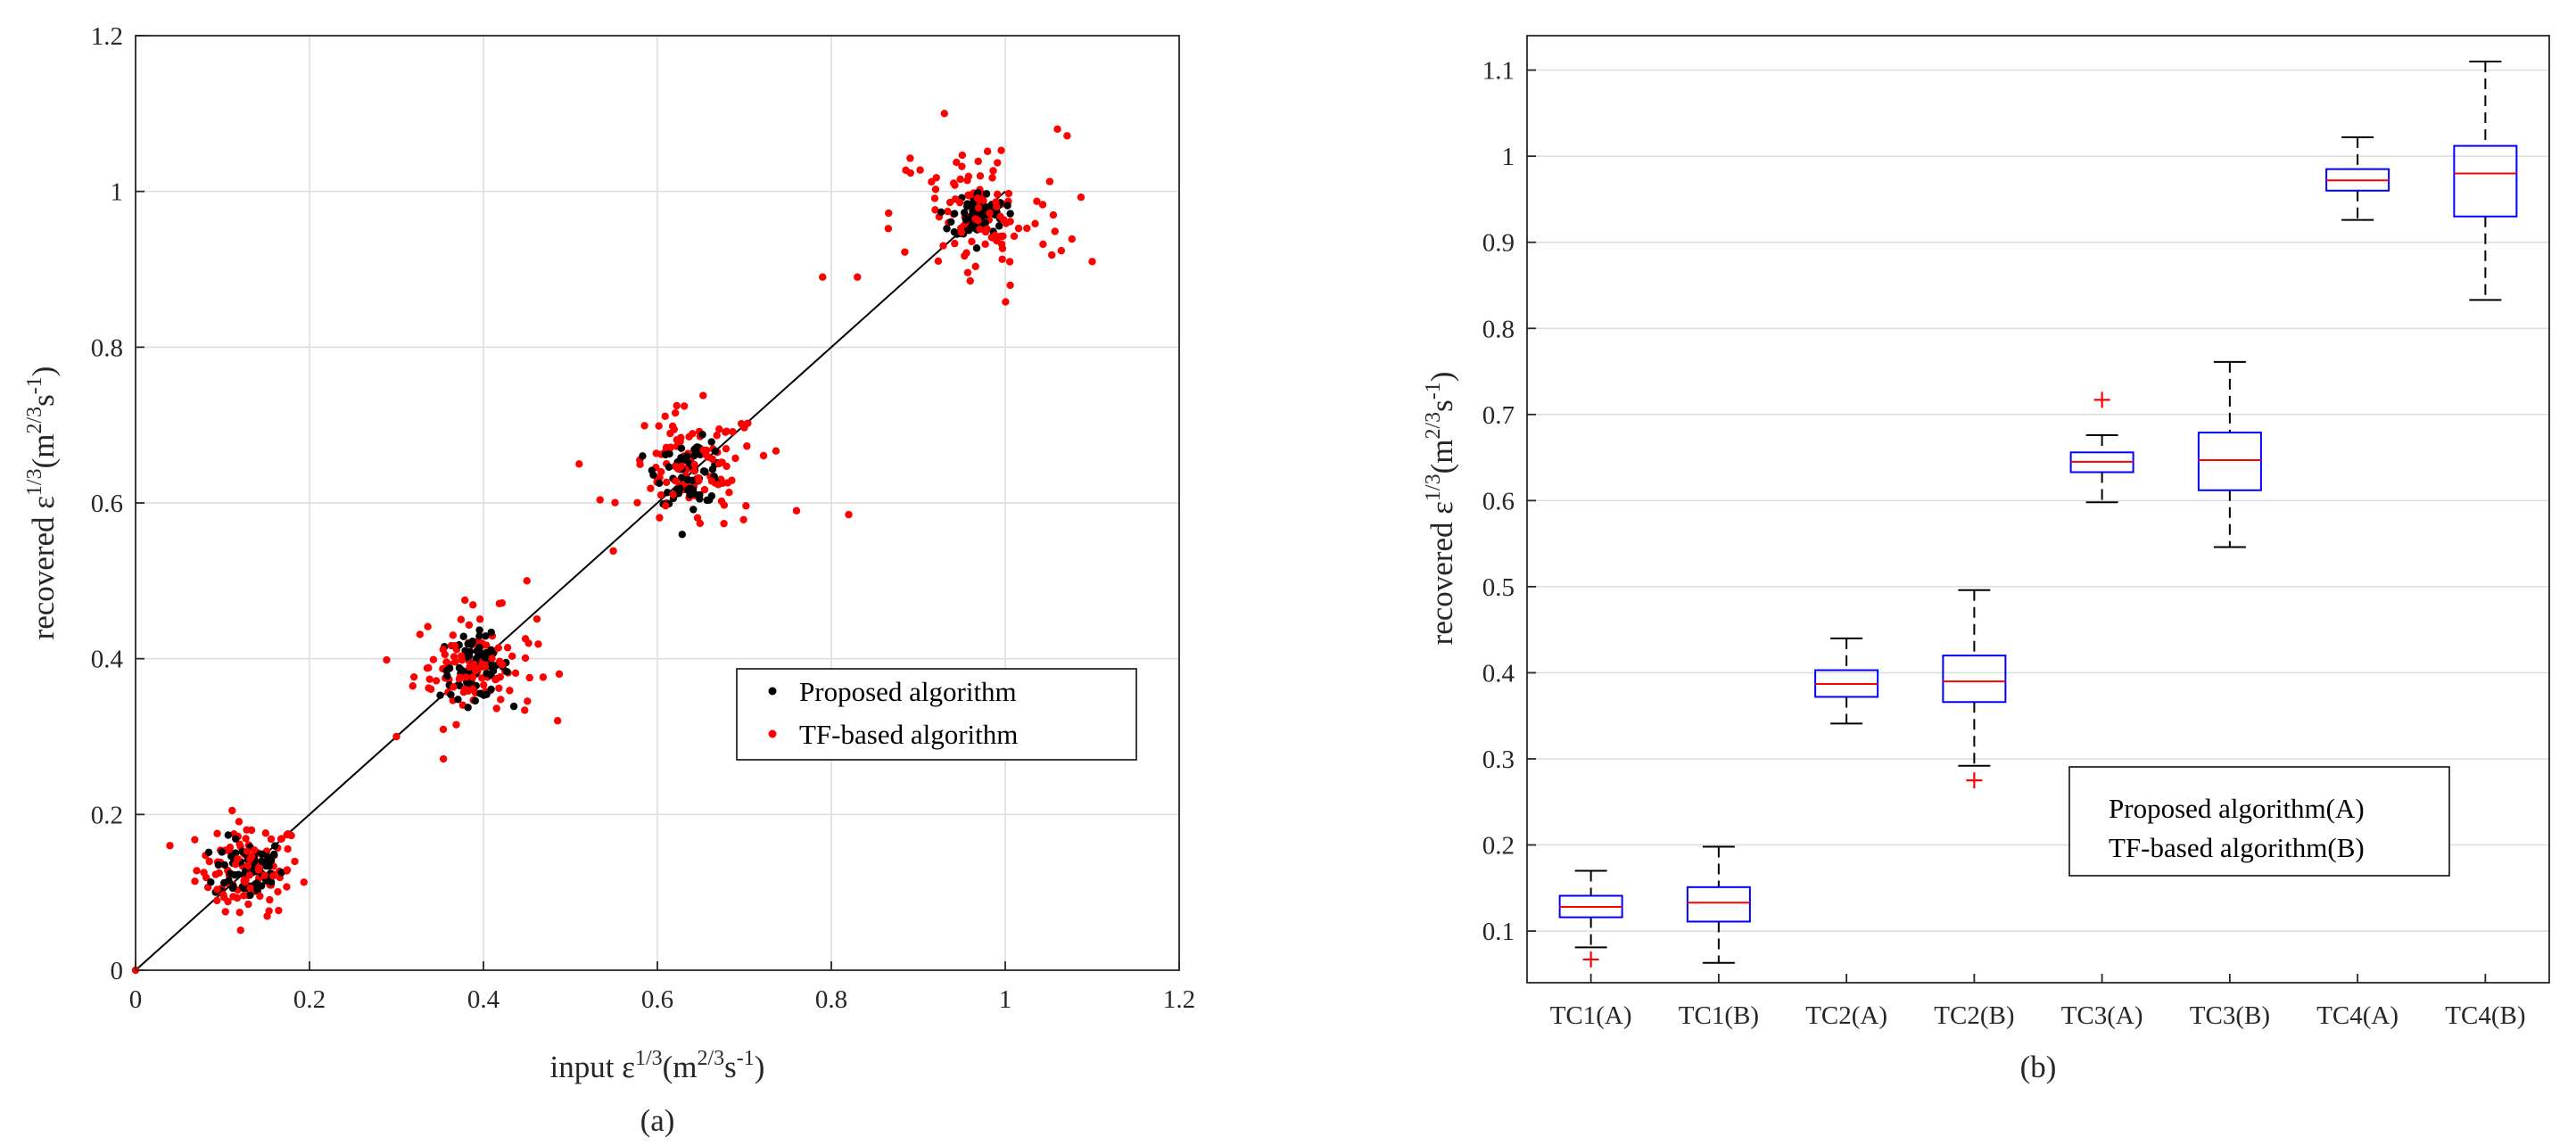 The width and height of the screenshot is (2576, 1145). What do you see at coordinates (937, 714) in the screenshot?
I see `legend-box-a` at bounding box center [937, 714].